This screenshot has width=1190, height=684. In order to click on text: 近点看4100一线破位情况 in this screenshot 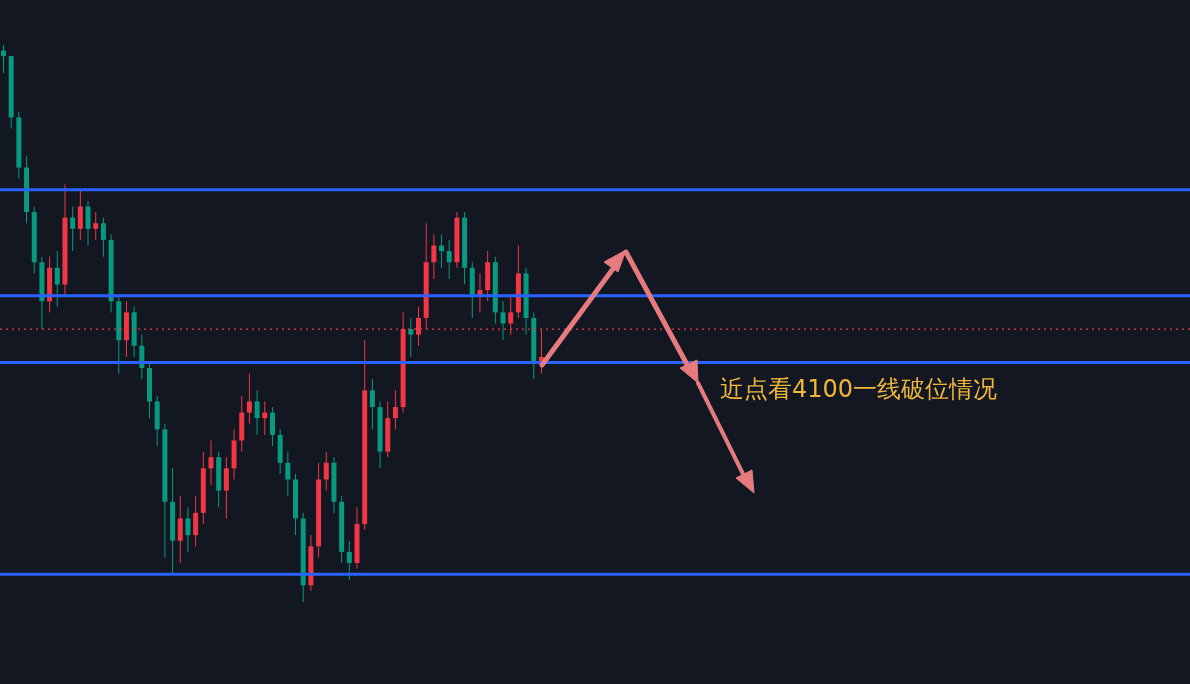, I will do `click(859, 389)`.